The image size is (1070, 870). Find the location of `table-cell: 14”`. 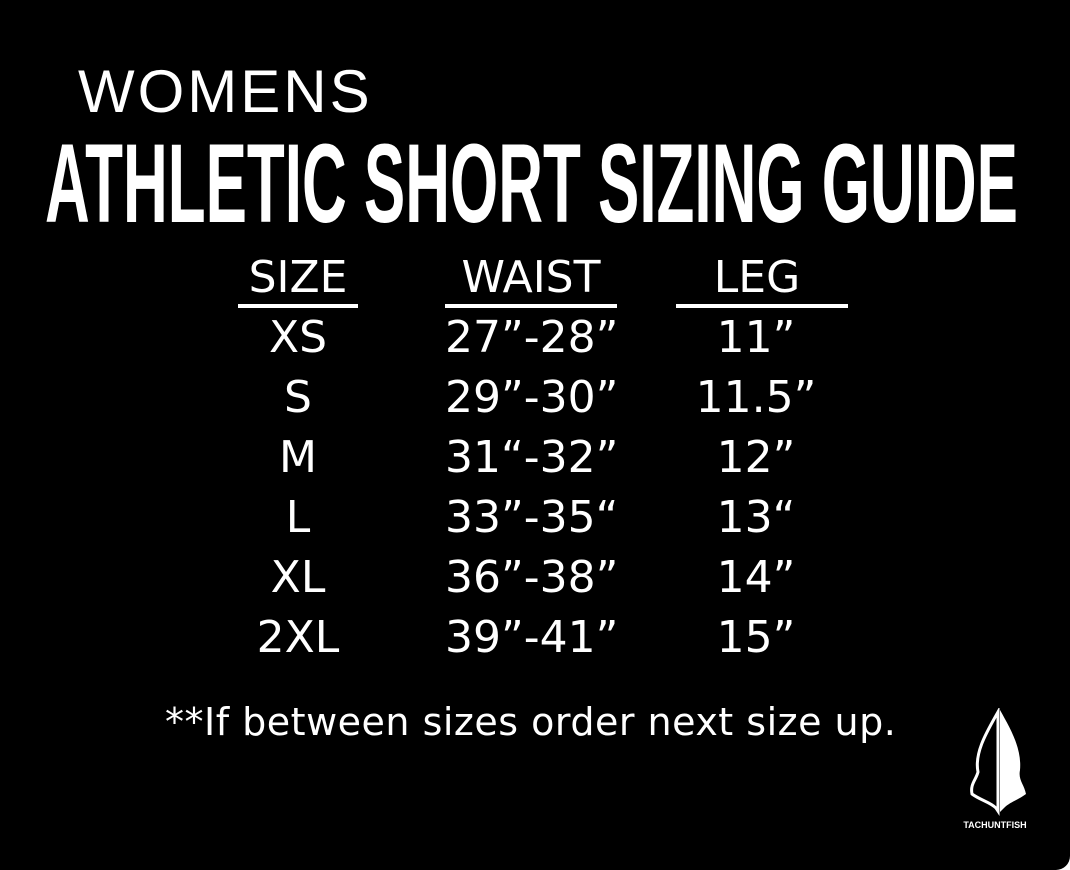

table-cell: 14” is located at coordinates (756, 577).